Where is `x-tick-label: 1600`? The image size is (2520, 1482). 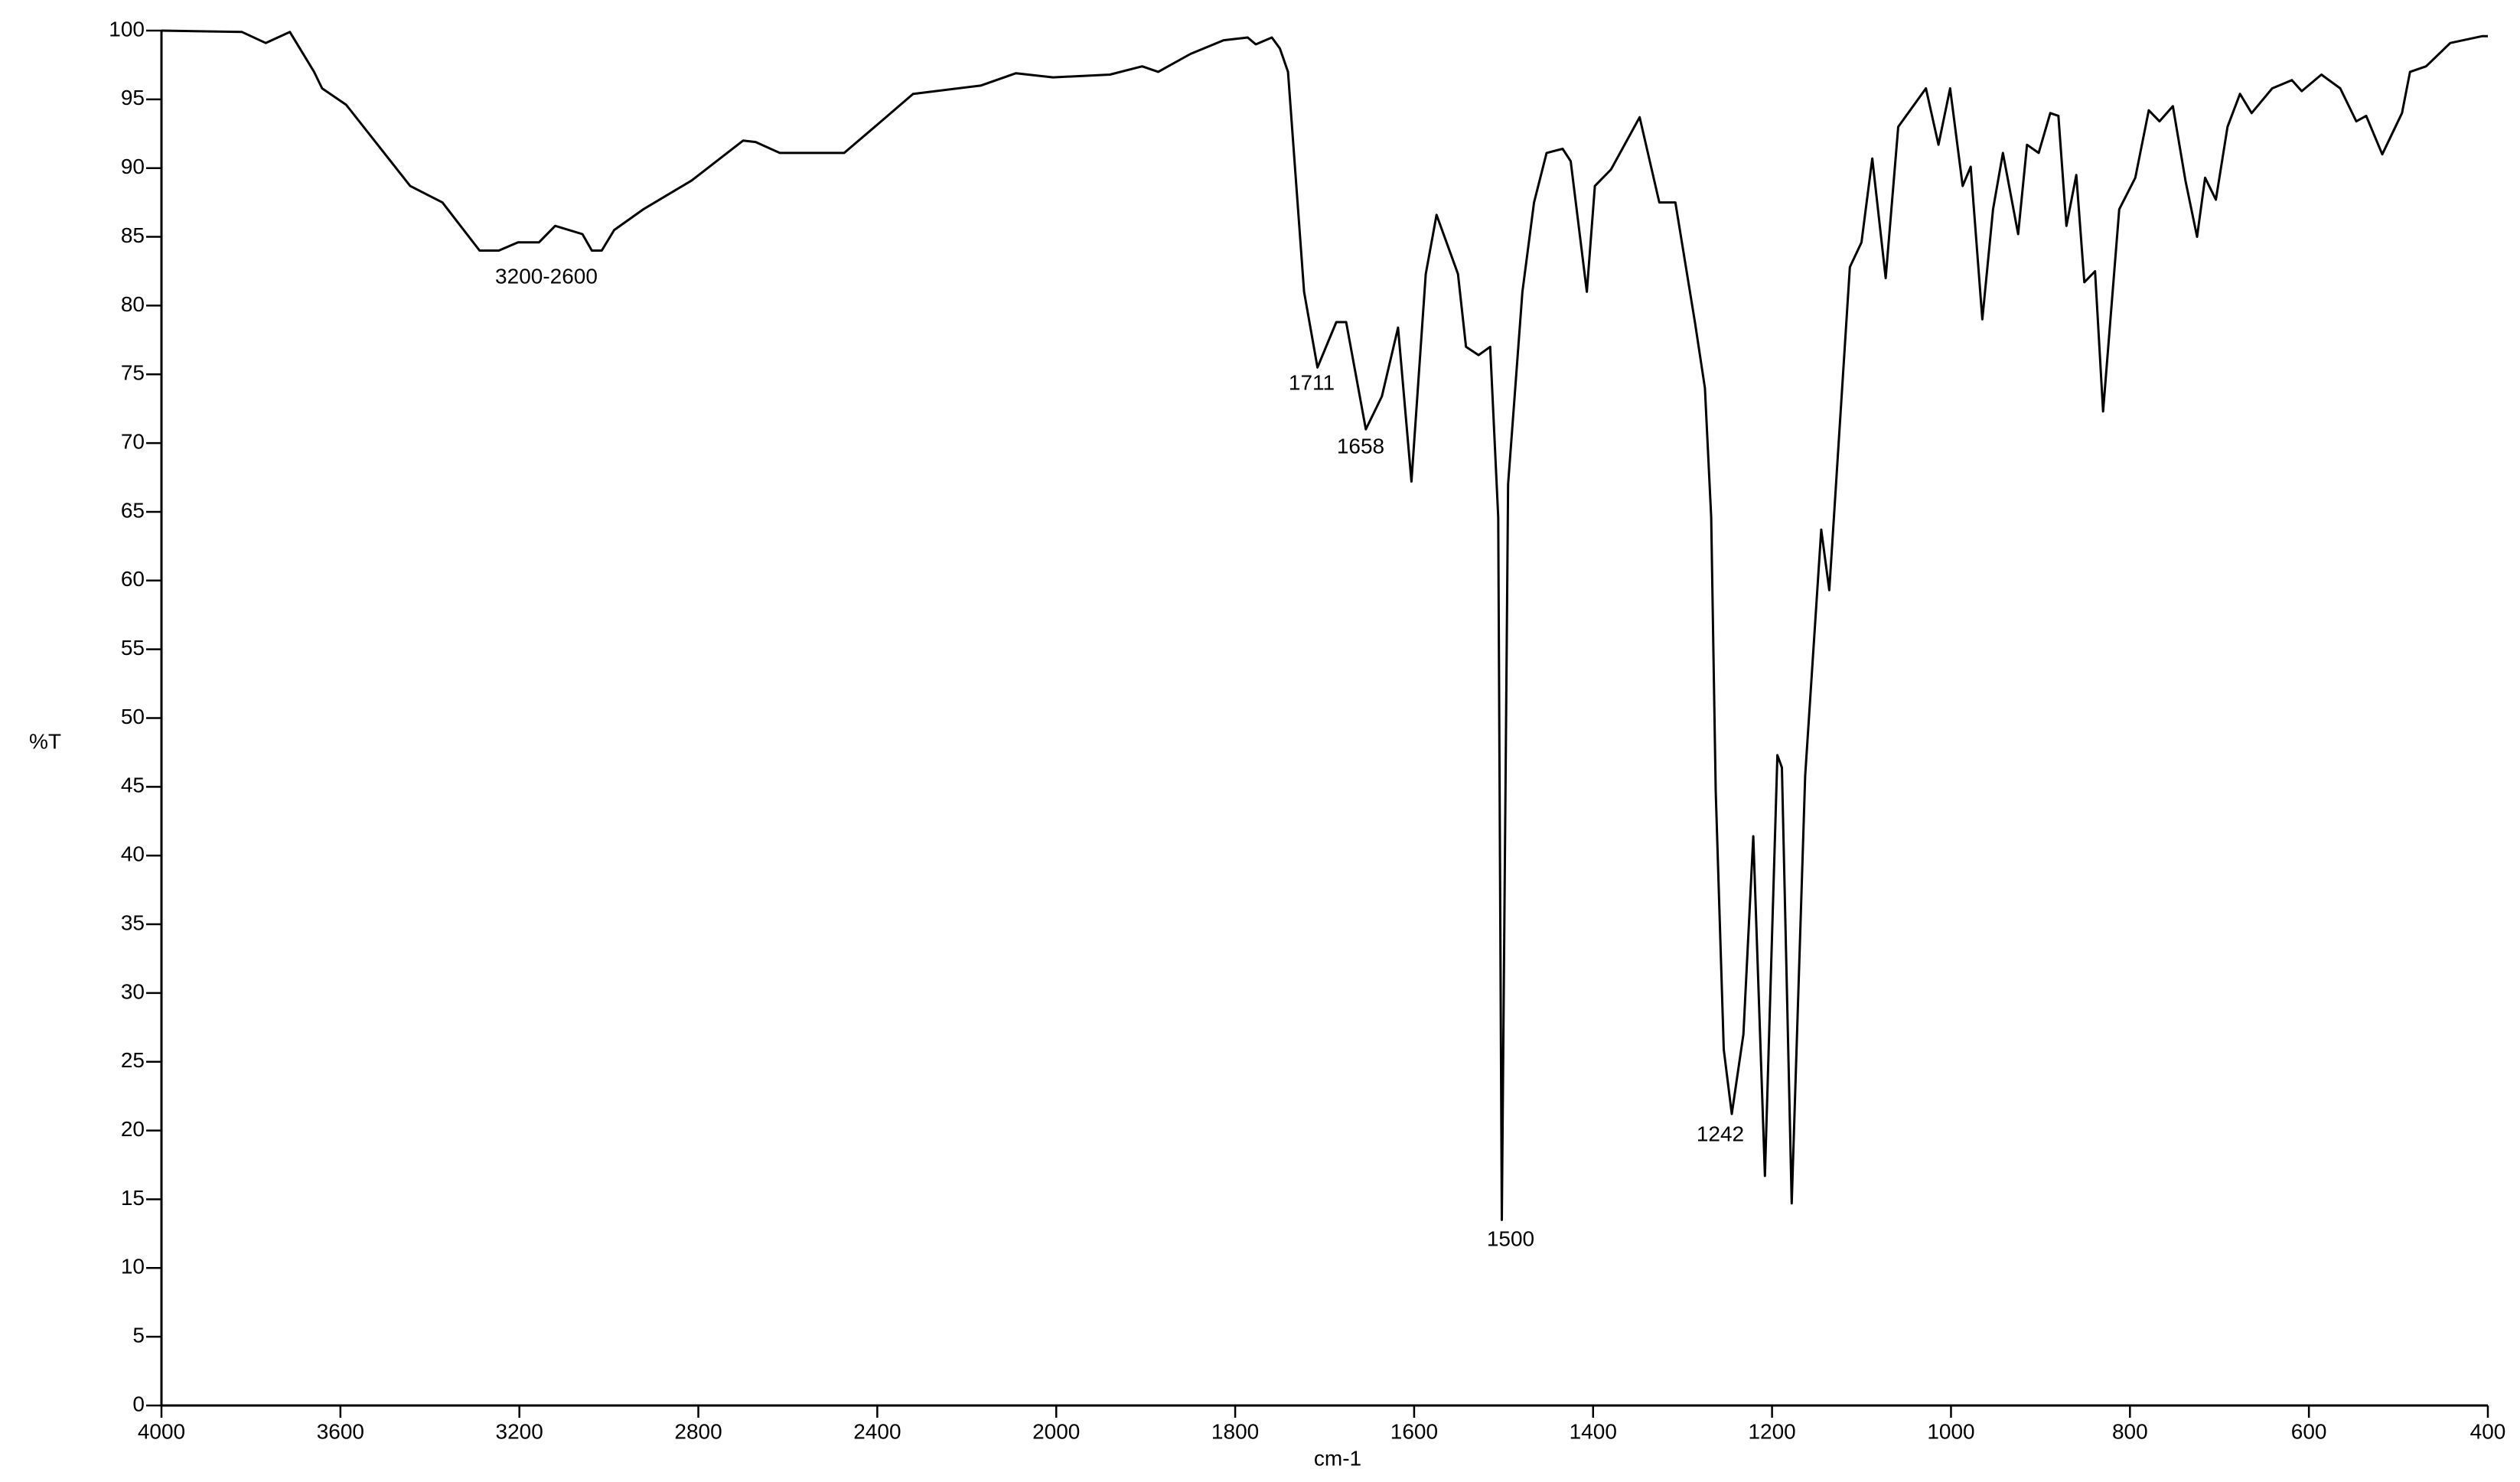
x-tick-label: 1600 is located at coordinates (1414, 1431).